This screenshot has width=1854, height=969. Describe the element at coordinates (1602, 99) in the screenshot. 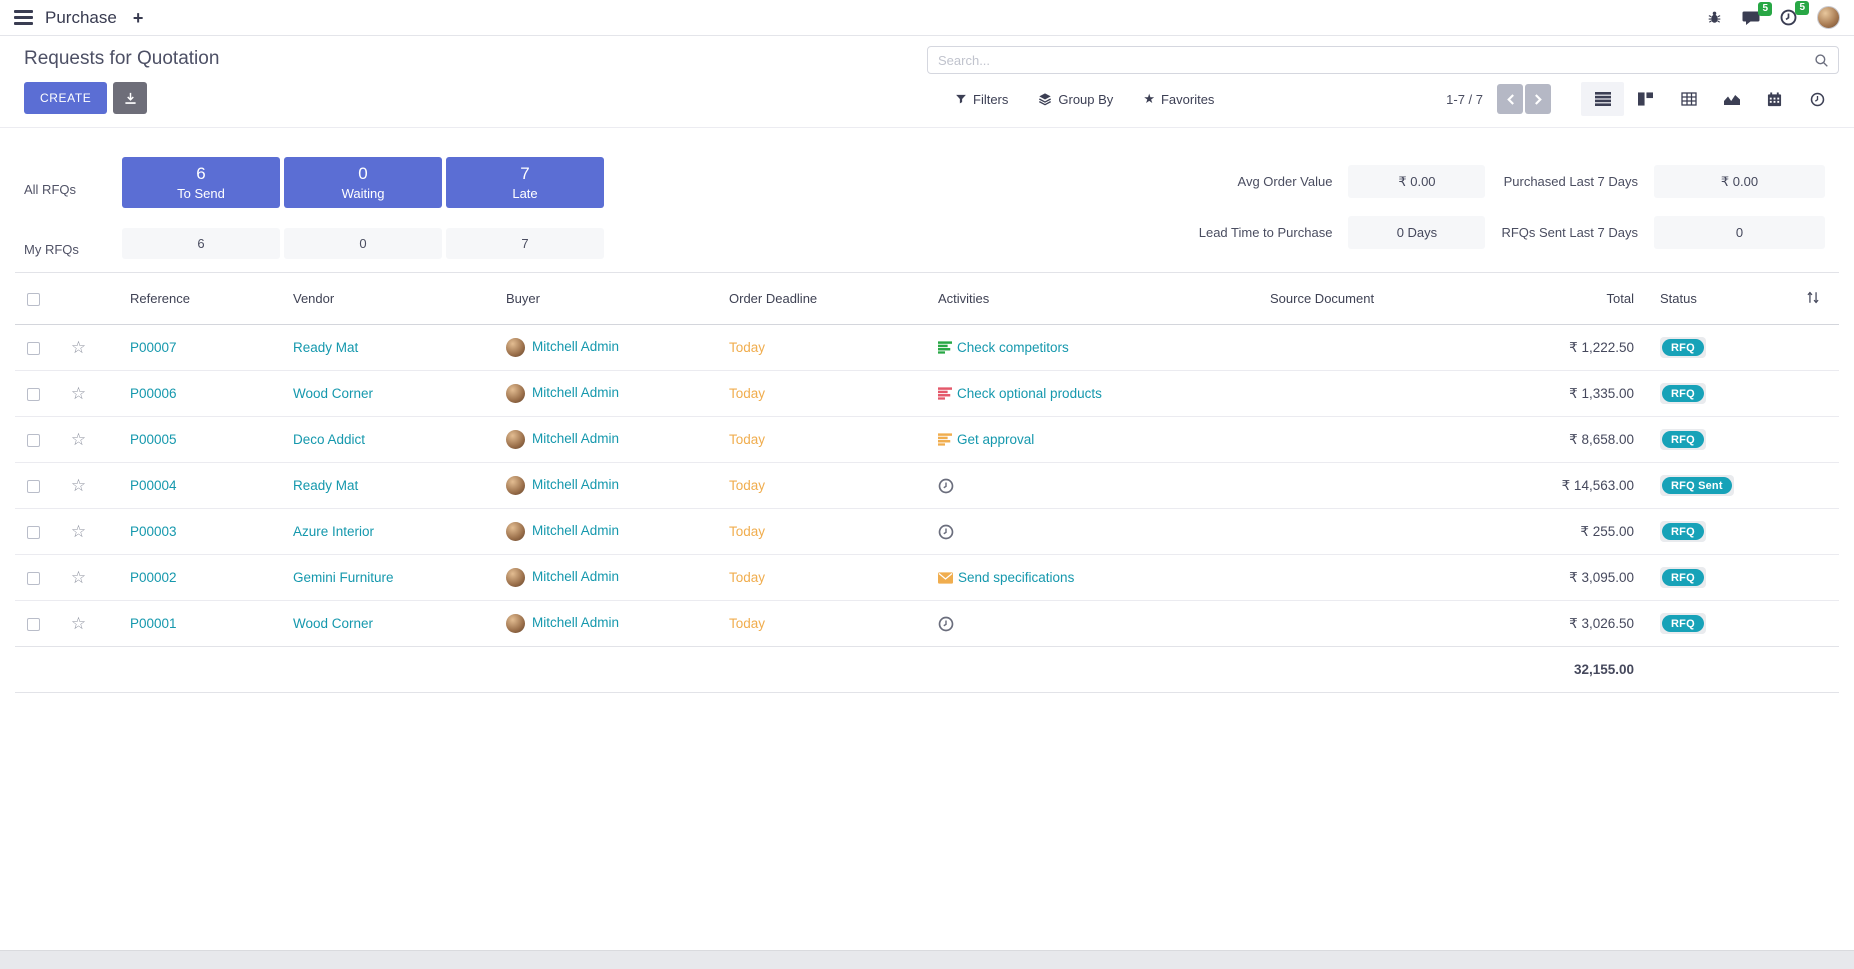

I see `list-view-button` at that location.